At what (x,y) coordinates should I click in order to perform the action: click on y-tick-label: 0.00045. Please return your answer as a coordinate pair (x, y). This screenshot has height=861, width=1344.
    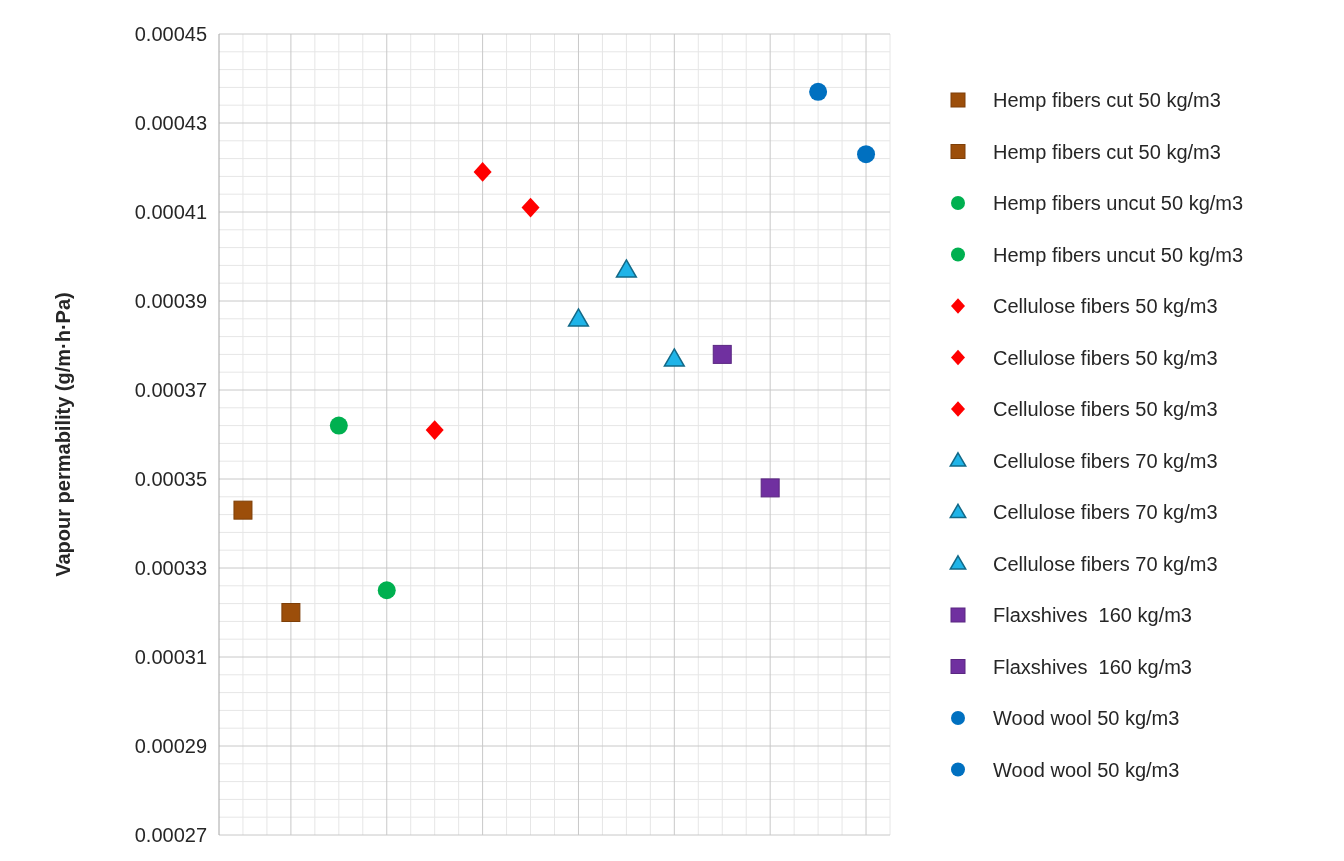
    Looking at the image, I should click on (170, 34).